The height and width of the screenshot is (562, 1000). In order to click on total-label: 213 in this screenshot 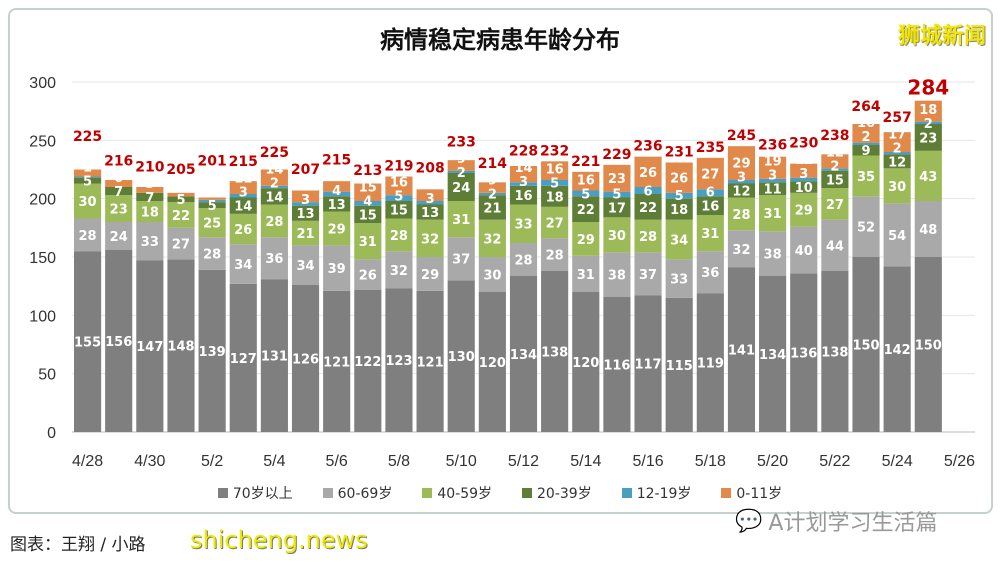, I will do `click(367, 171)`.